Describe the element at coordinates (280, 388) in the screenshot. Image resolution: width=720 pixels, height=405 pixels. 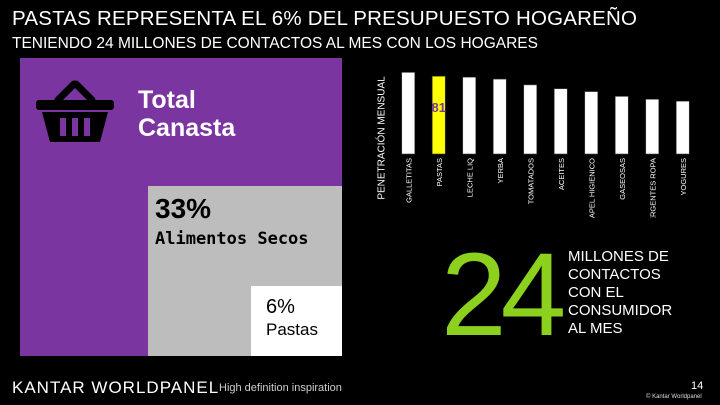
I see `tagline: High definition inspiration` at that location.